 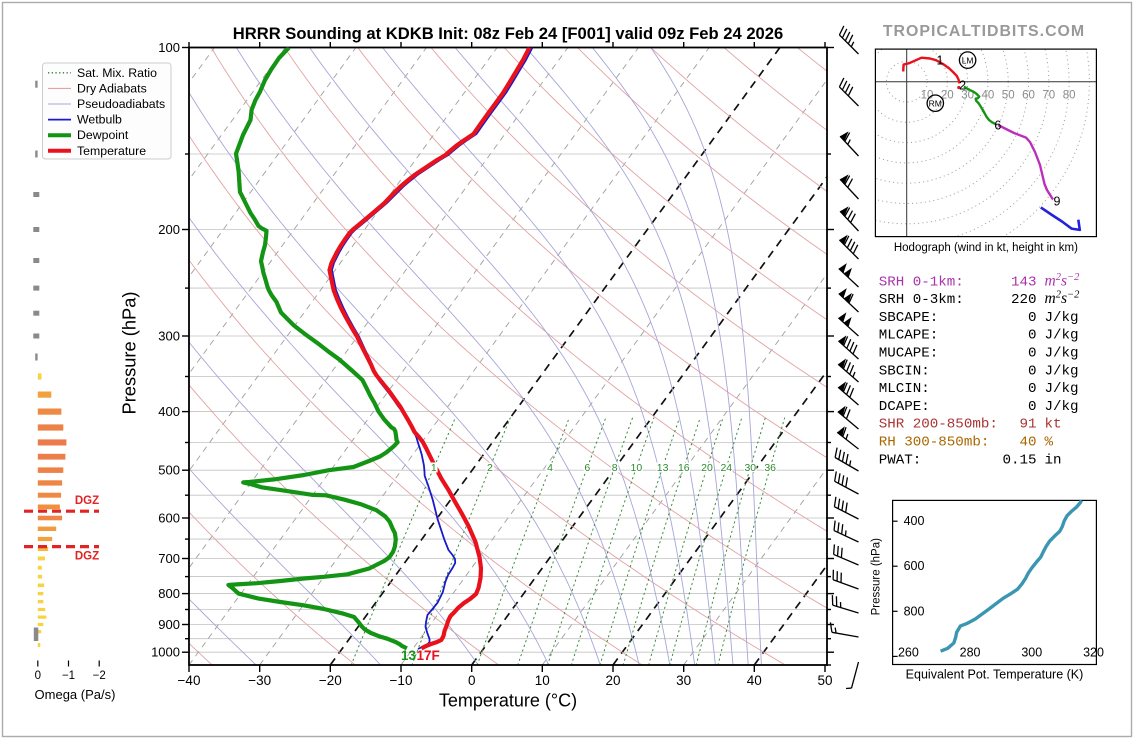 I want to click on svg-text: SRH 0-3km:, so click(x=921, y=300).